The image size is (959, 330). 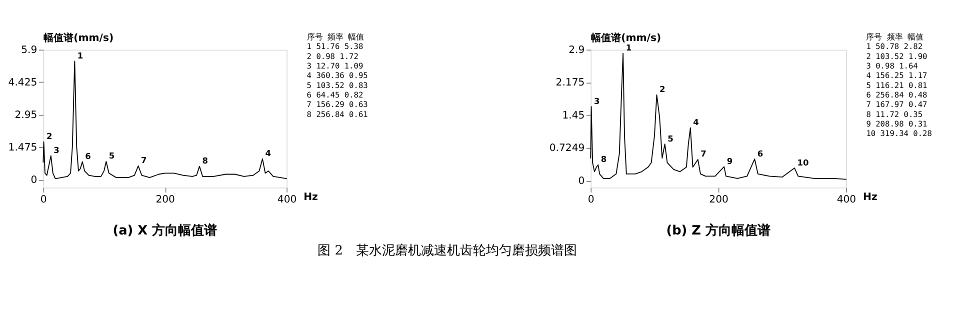 What do you see at coordinates (26, 115) in the screenshot?
I see `y-tick-label: 2.95` at bounding box center [26, 115].